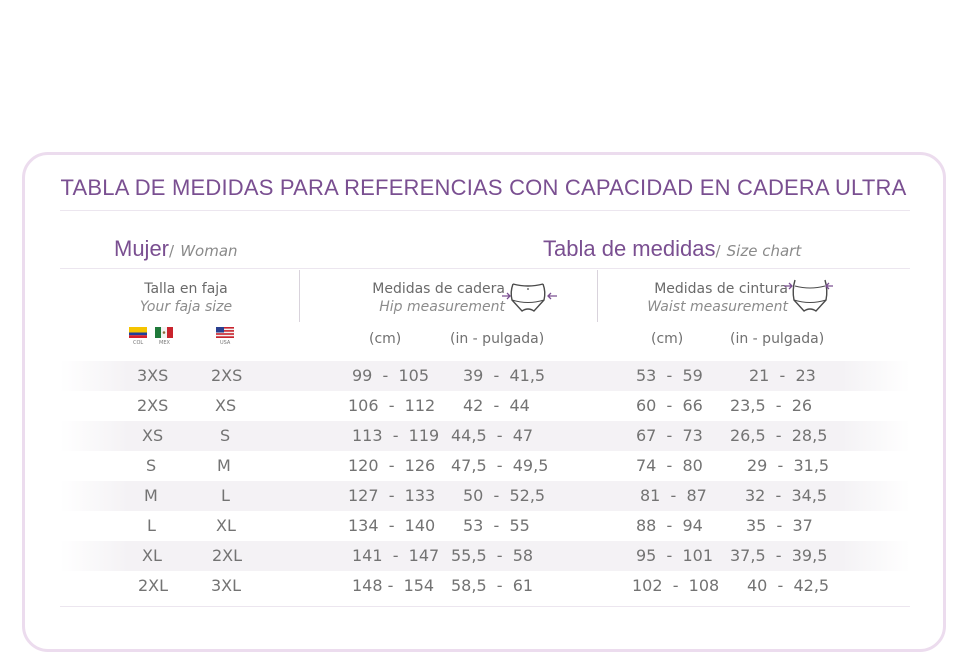 The width and height of the screenshot is (967, 652). Describe the element at coordinates (153, 435) in the screenshot. I see `col-size-cell: XS` at that location.